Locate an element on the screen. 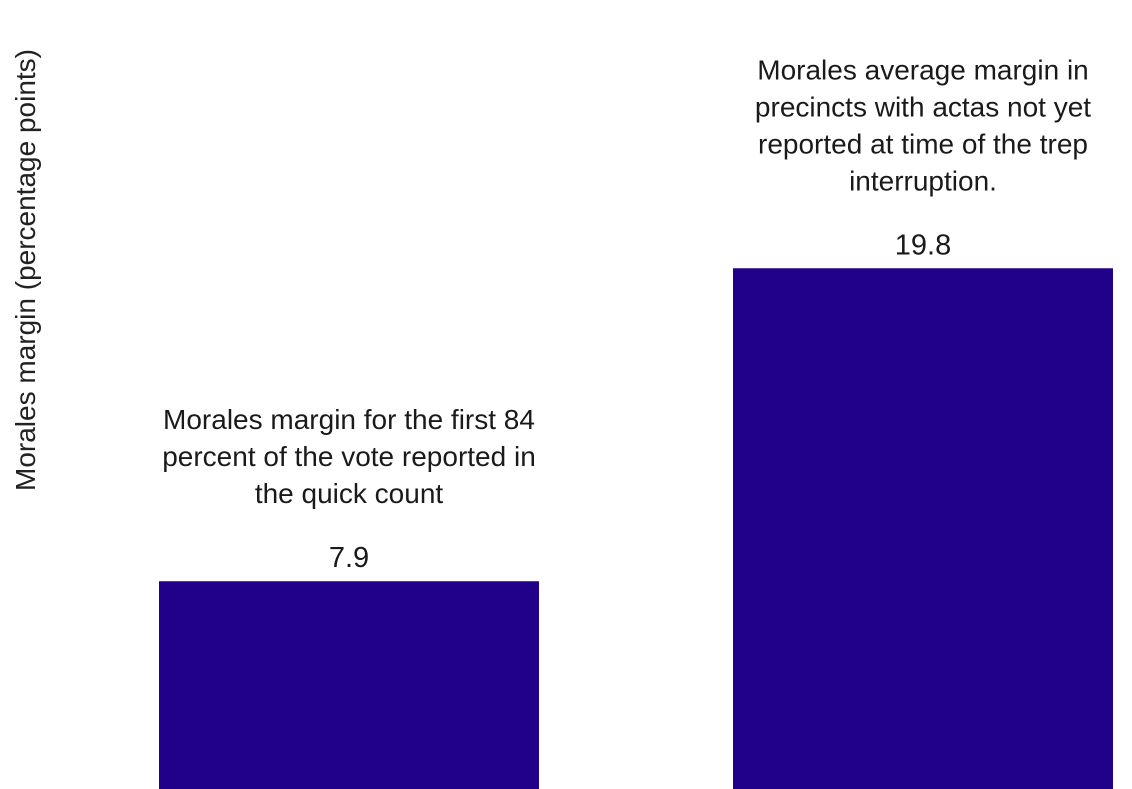 The width and height of the screenshot is (1132, 789). y-axis-label: Morales margin (percentage points) is located at coordinates (25, 270).